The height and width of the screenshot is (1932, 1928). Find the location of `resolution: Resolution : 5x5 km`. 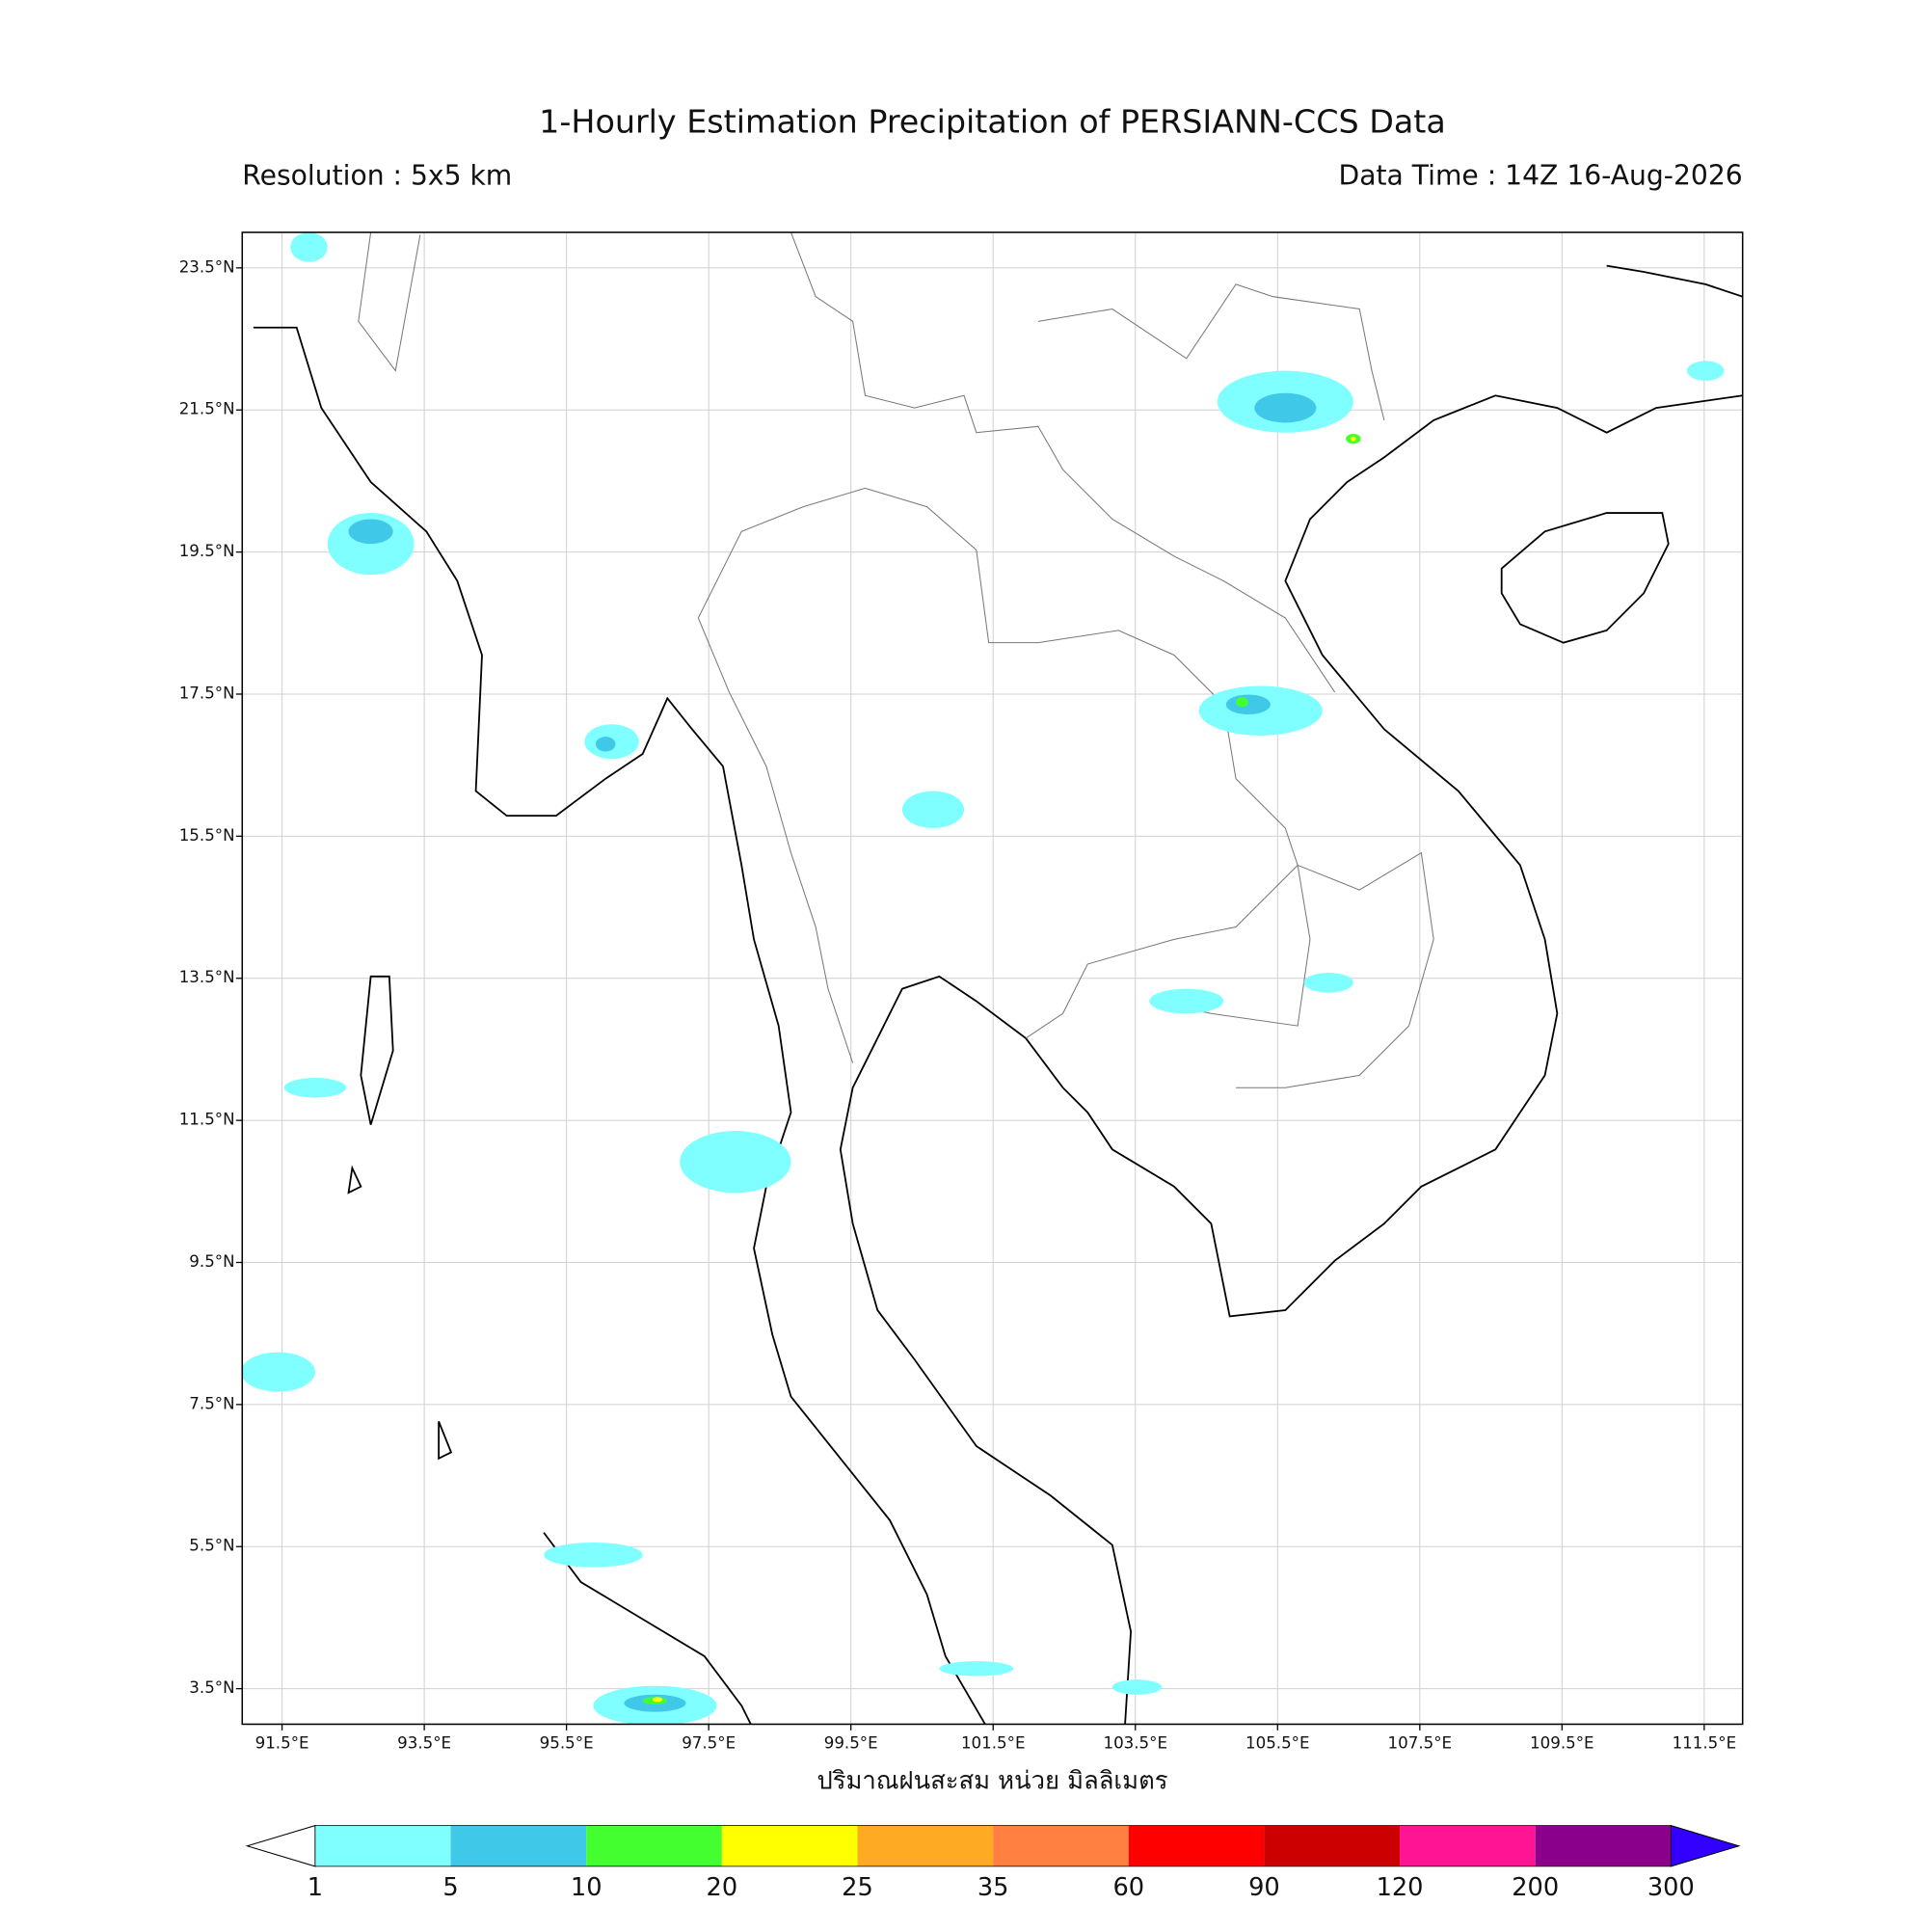

resolution: Resolution : 5x5 km is located at coordinates (377, 175).